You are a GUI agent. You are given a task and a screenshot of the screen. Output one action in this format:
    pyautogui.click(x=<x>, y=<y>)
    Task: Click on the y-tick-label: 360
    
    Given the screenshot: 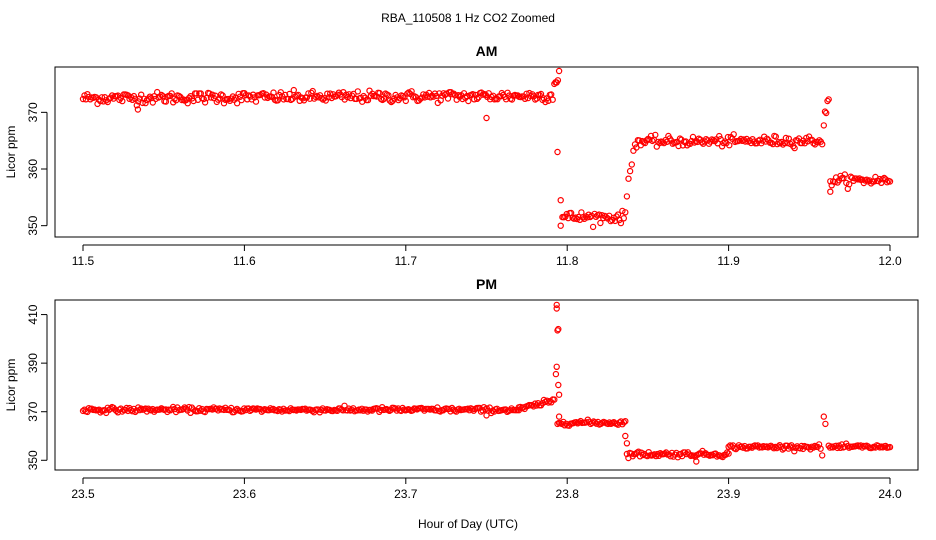 What is the action you would take?
    pyautogui.click(x=33, y=169)
    